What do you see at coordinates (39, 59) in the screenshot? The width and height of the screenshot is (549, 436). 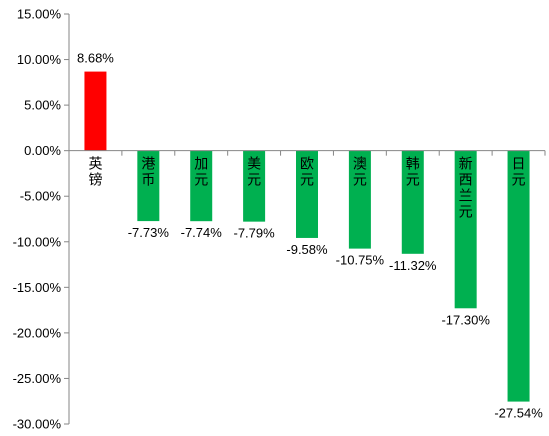 I see `y-tick-label: 10.00%` at bounding box center [39, 59].